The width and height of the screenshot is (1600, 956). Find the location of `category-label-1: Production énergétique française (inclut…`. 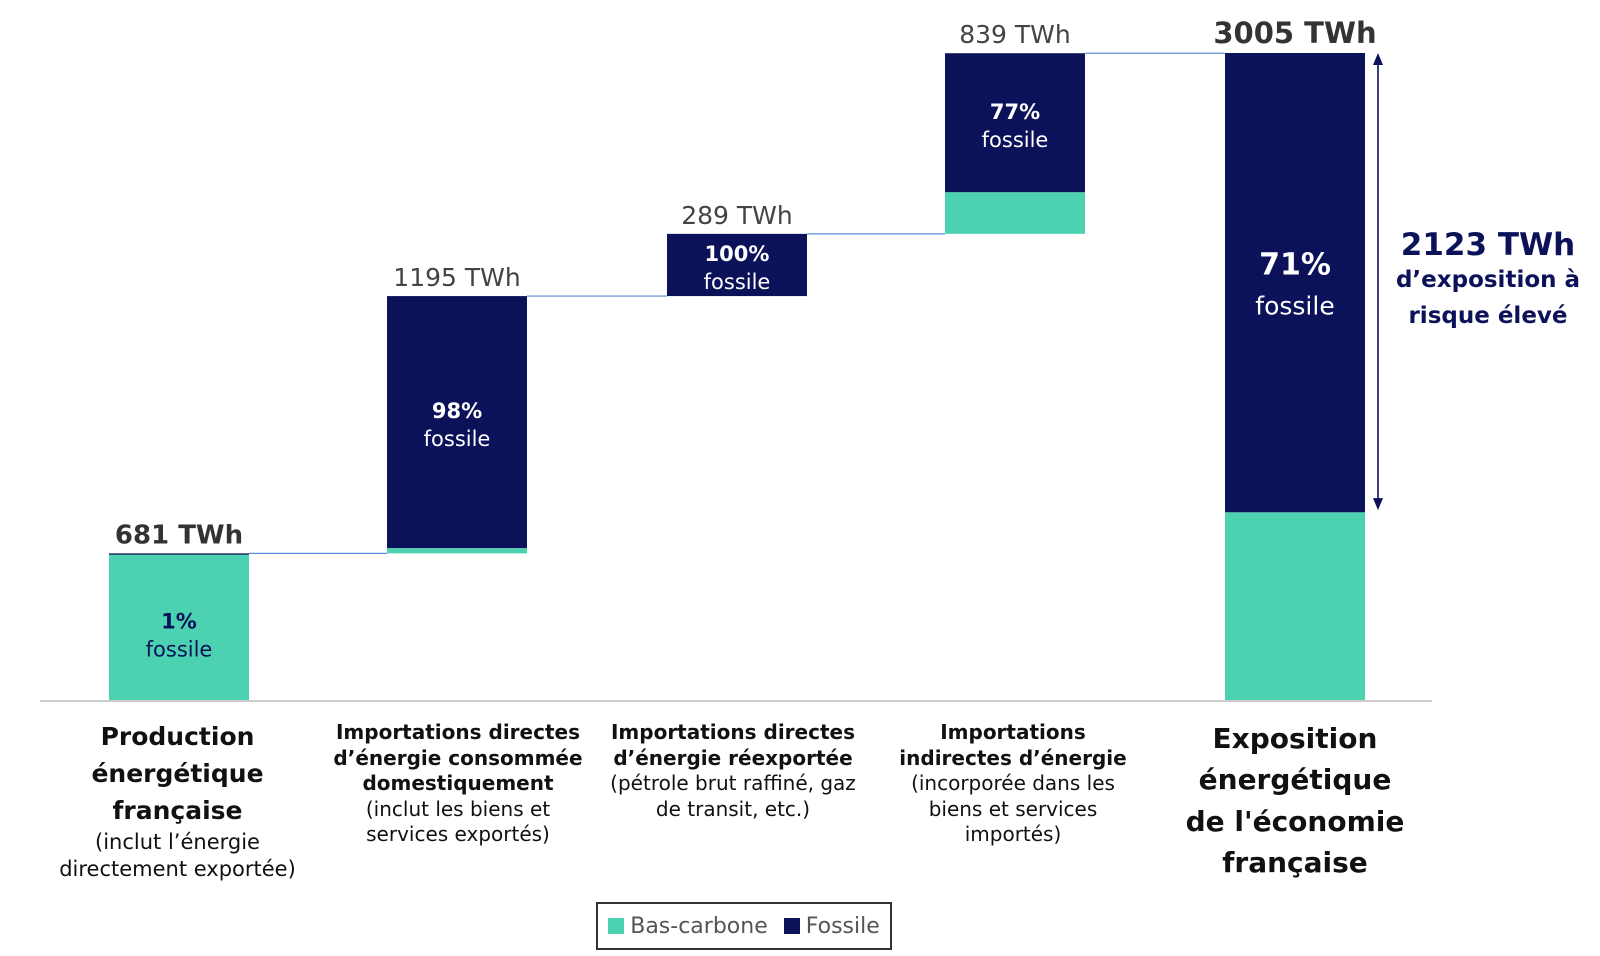

category-label-1: Production énergétique française (inclut… is located at coordinates (177, 801).